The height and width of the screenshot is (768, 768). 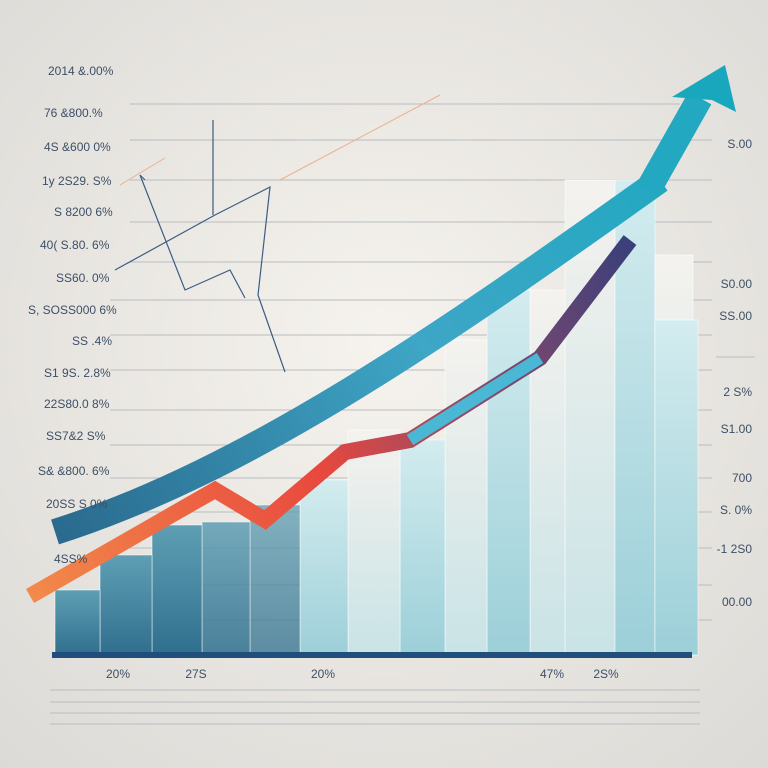 I want to click on left-label: 1y 2S29. S%, so click(x=77, y=181).